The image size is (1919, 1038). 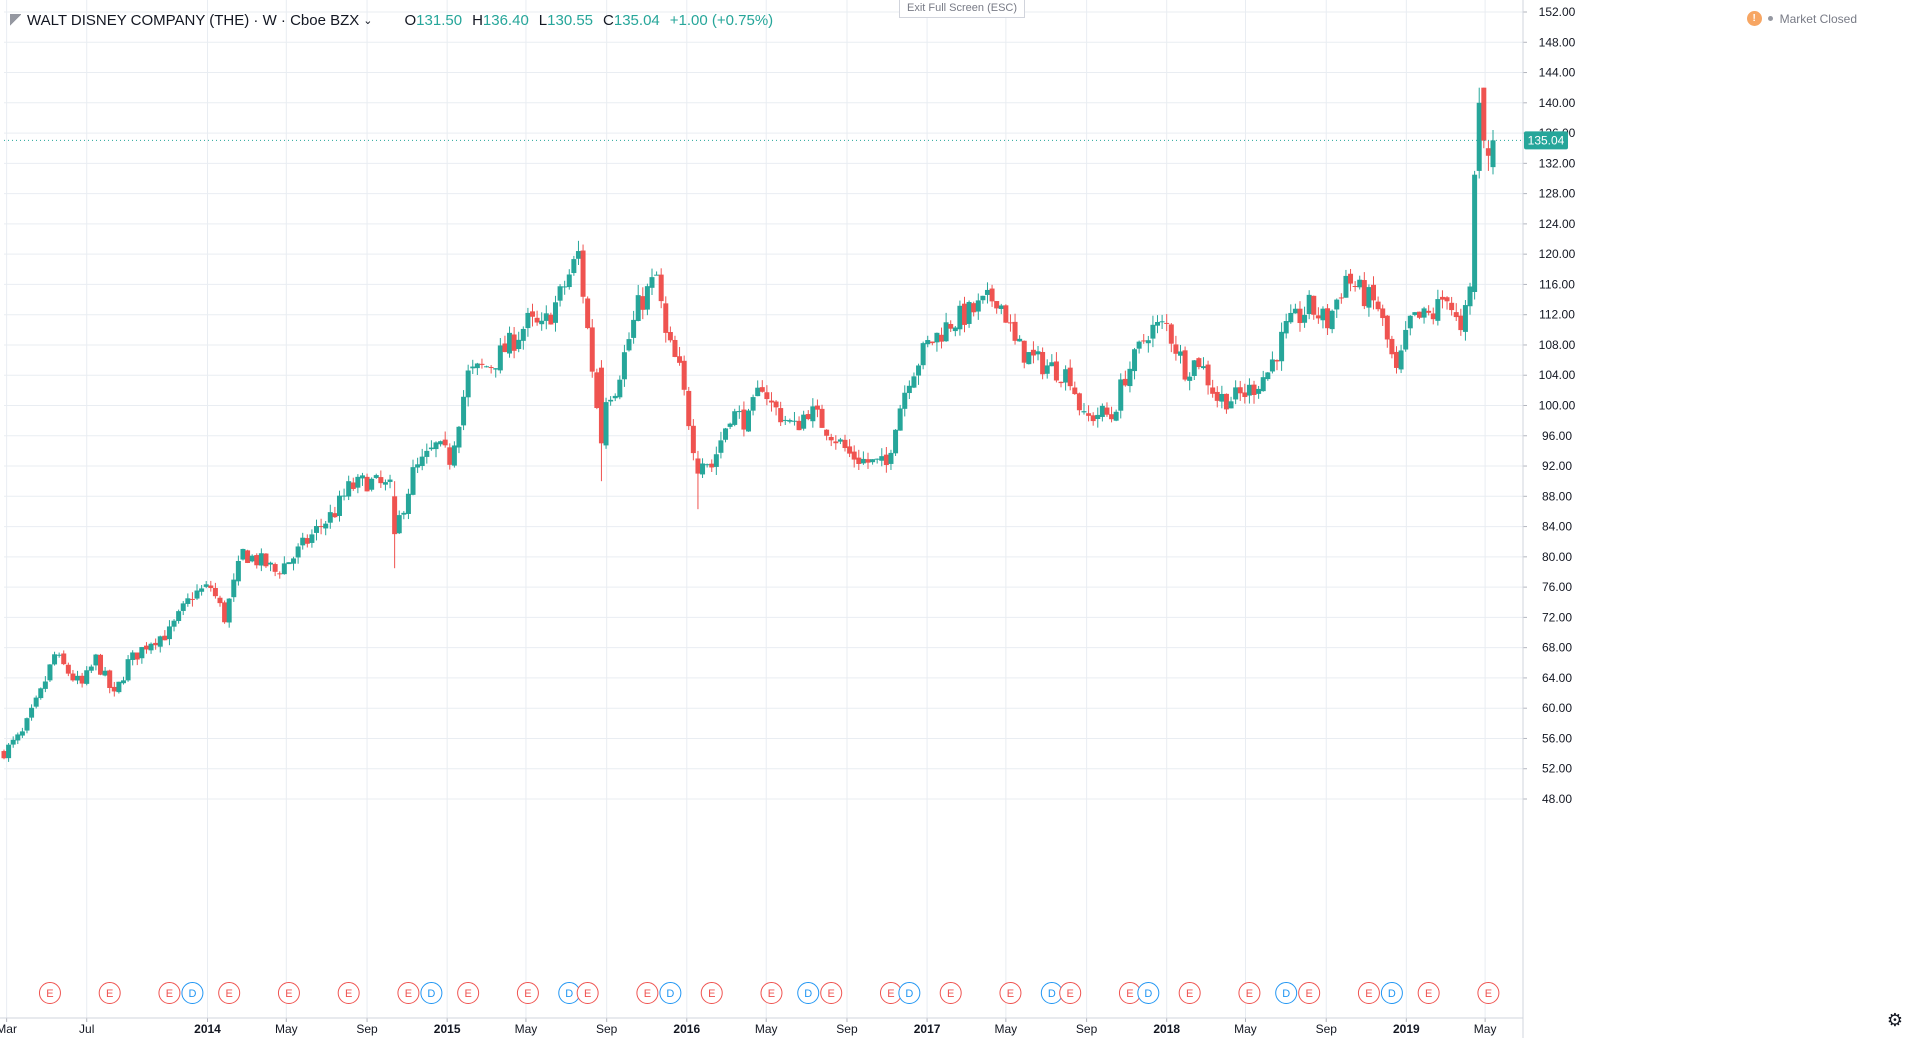 I want to click on price-tick-label: 120.00, so click(x=1557, y=254).